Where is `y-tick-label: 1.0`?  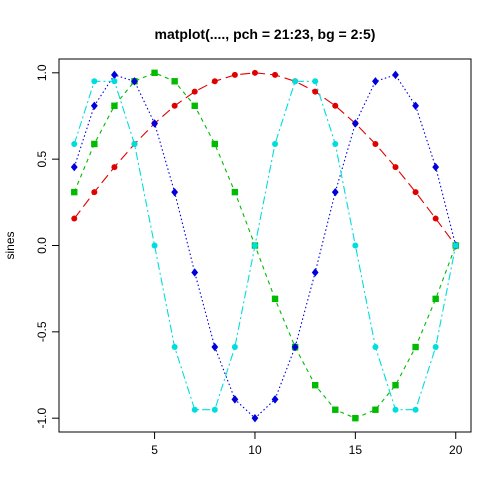 y-tick-label: 1.0 is located at coordinates (42, 72).